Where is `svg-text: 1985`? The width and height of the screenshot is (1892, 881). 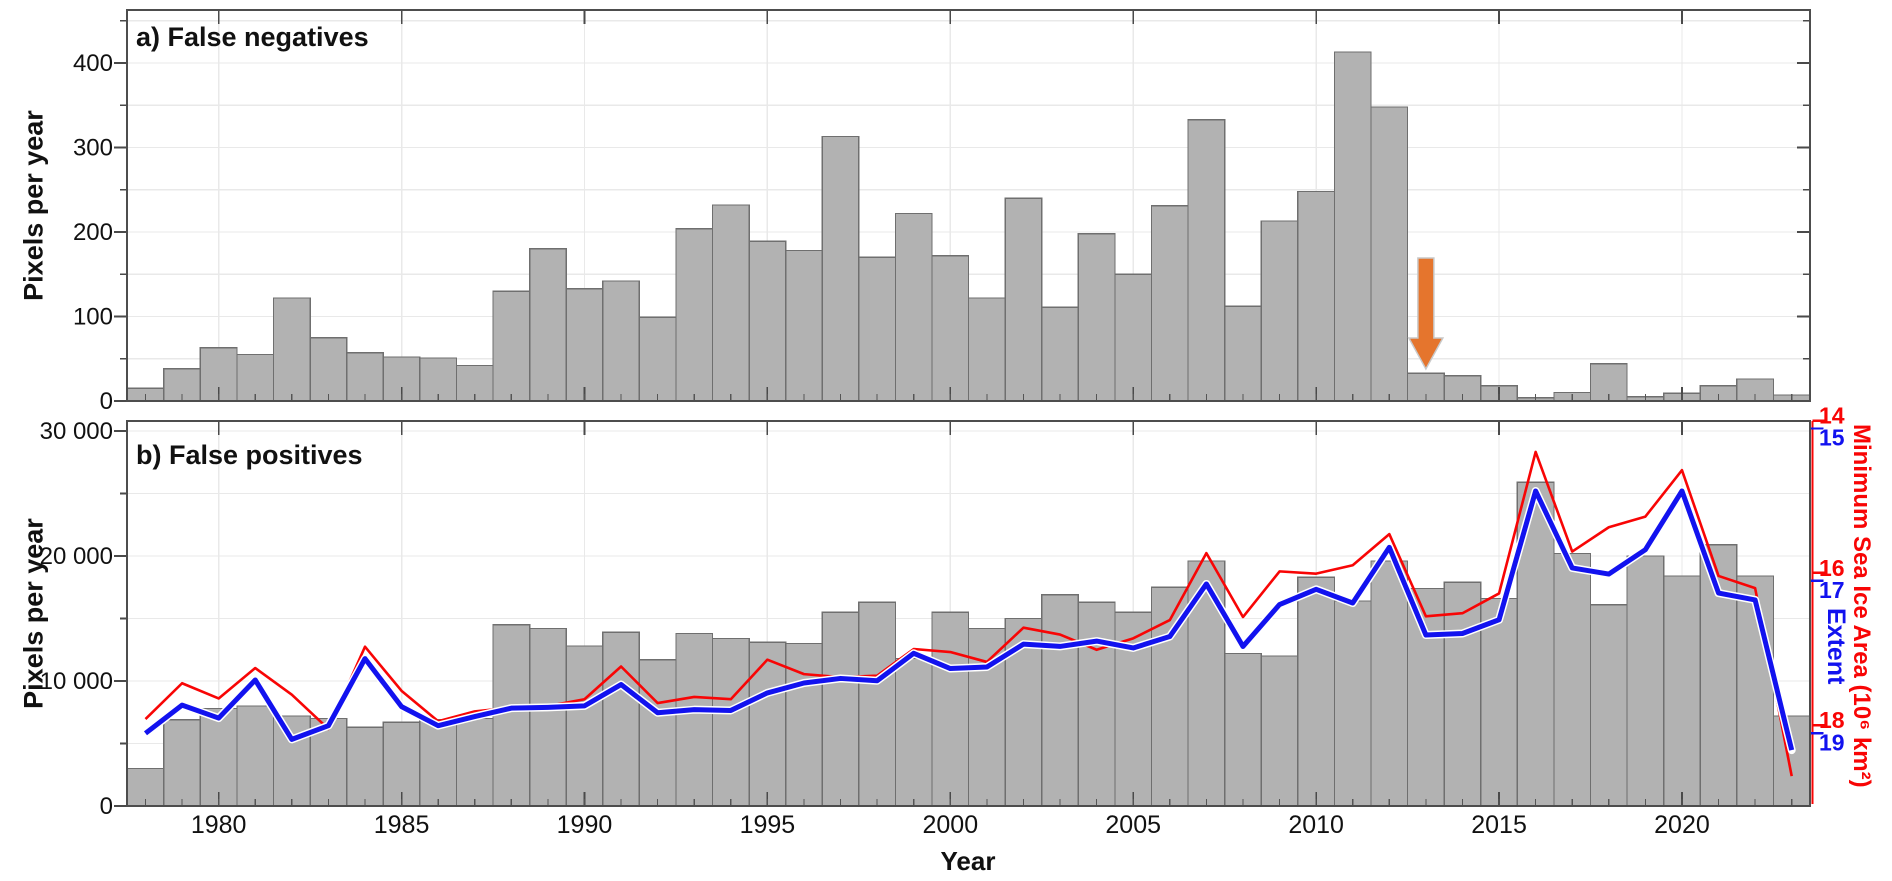
svg-text: 1985 is located at coordinates (402, 825).